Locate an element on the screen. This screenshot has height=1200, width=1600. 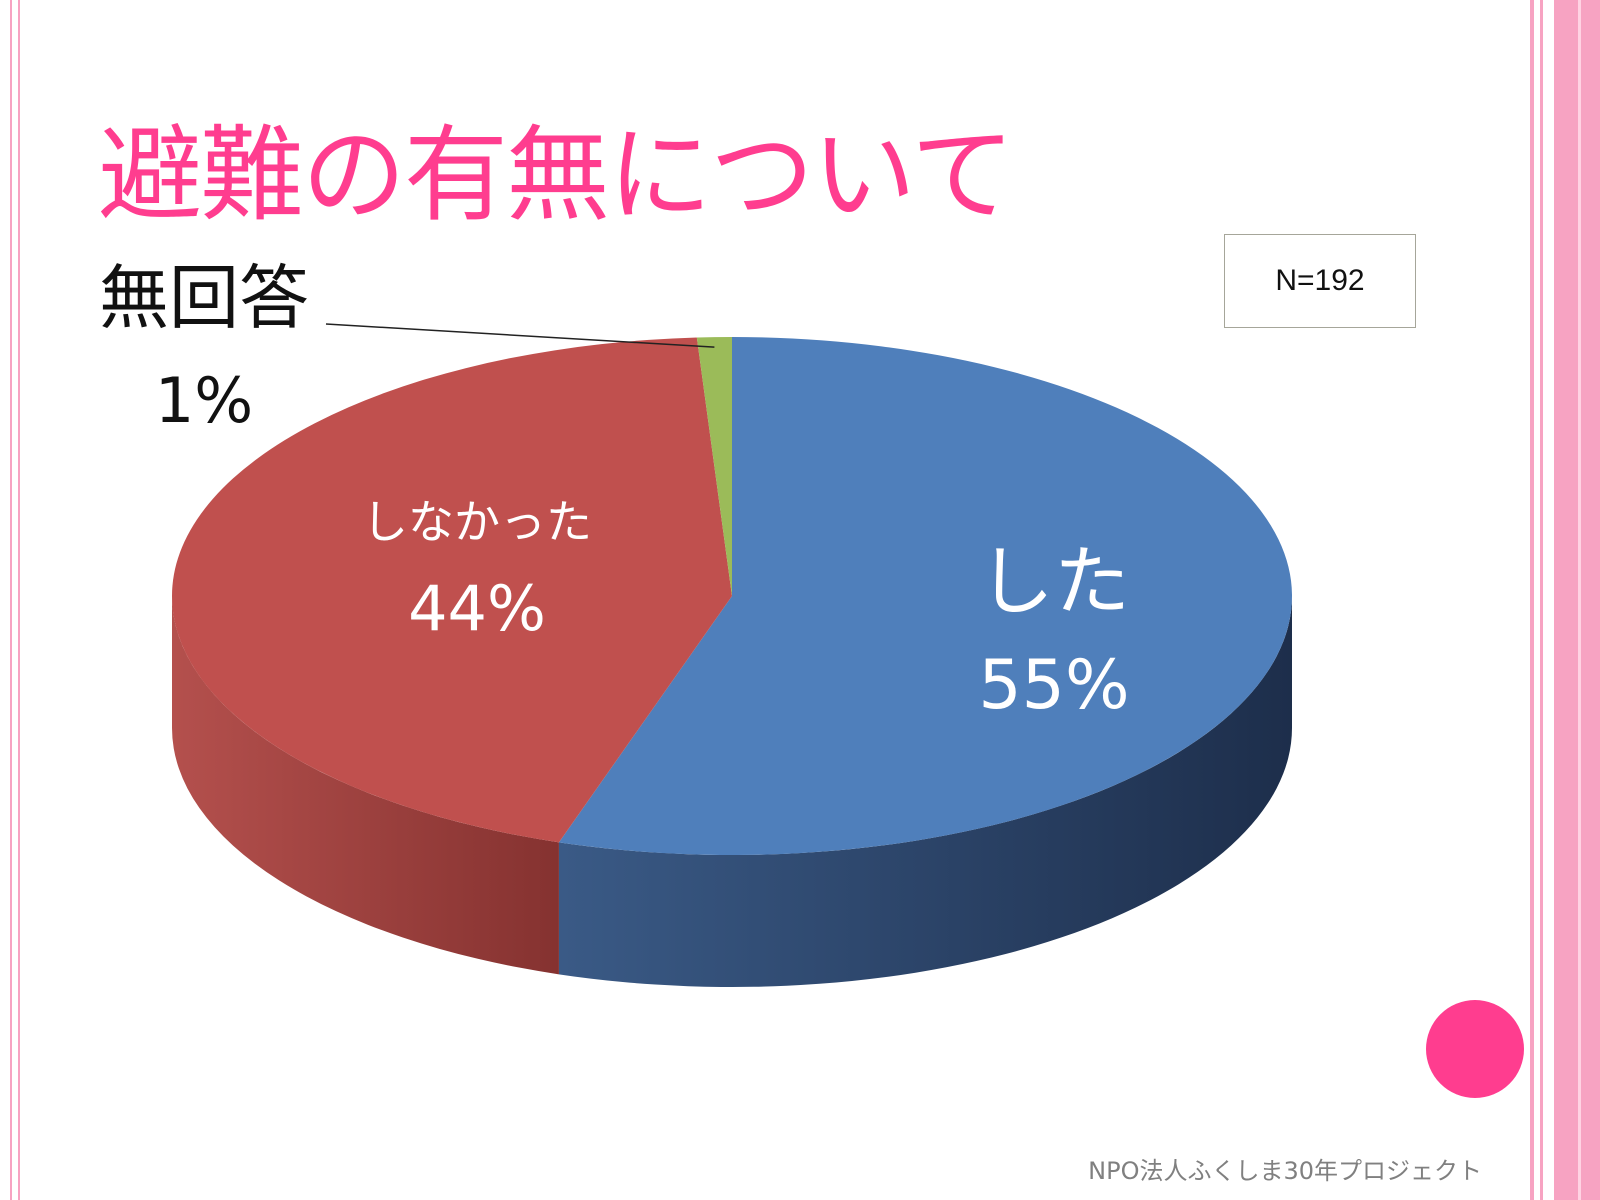
slice-no-answer is located at coordinates (714, 466).